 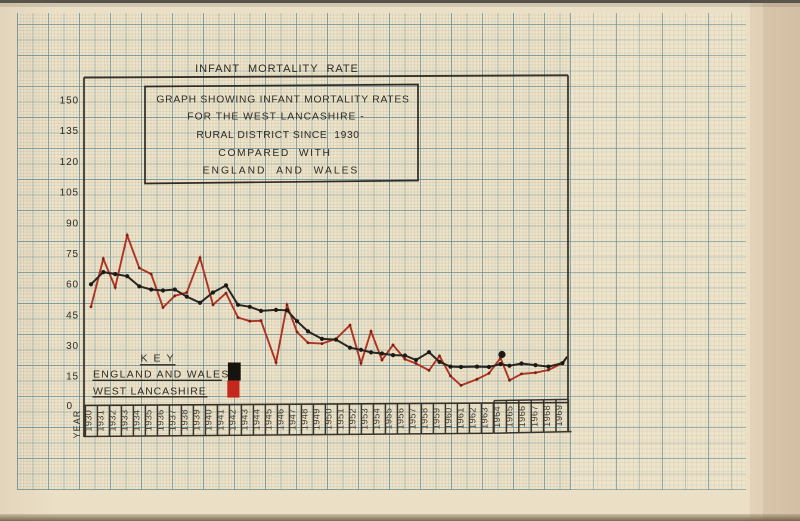 What do you see at coordinates (77, 424) in the screenshot?
I see `svg-text: YEAR` at bounding box center [77, 424].